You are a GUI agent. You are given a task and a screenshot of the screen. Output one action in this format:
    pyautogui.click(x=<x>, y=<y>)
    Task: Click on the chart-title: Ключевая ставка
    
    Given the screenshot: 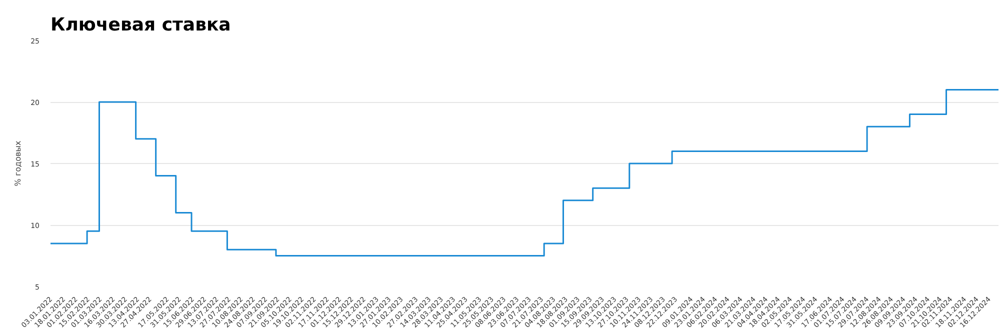 What is the action you would take?
    pyautogui.click(x=140, y=25)
    